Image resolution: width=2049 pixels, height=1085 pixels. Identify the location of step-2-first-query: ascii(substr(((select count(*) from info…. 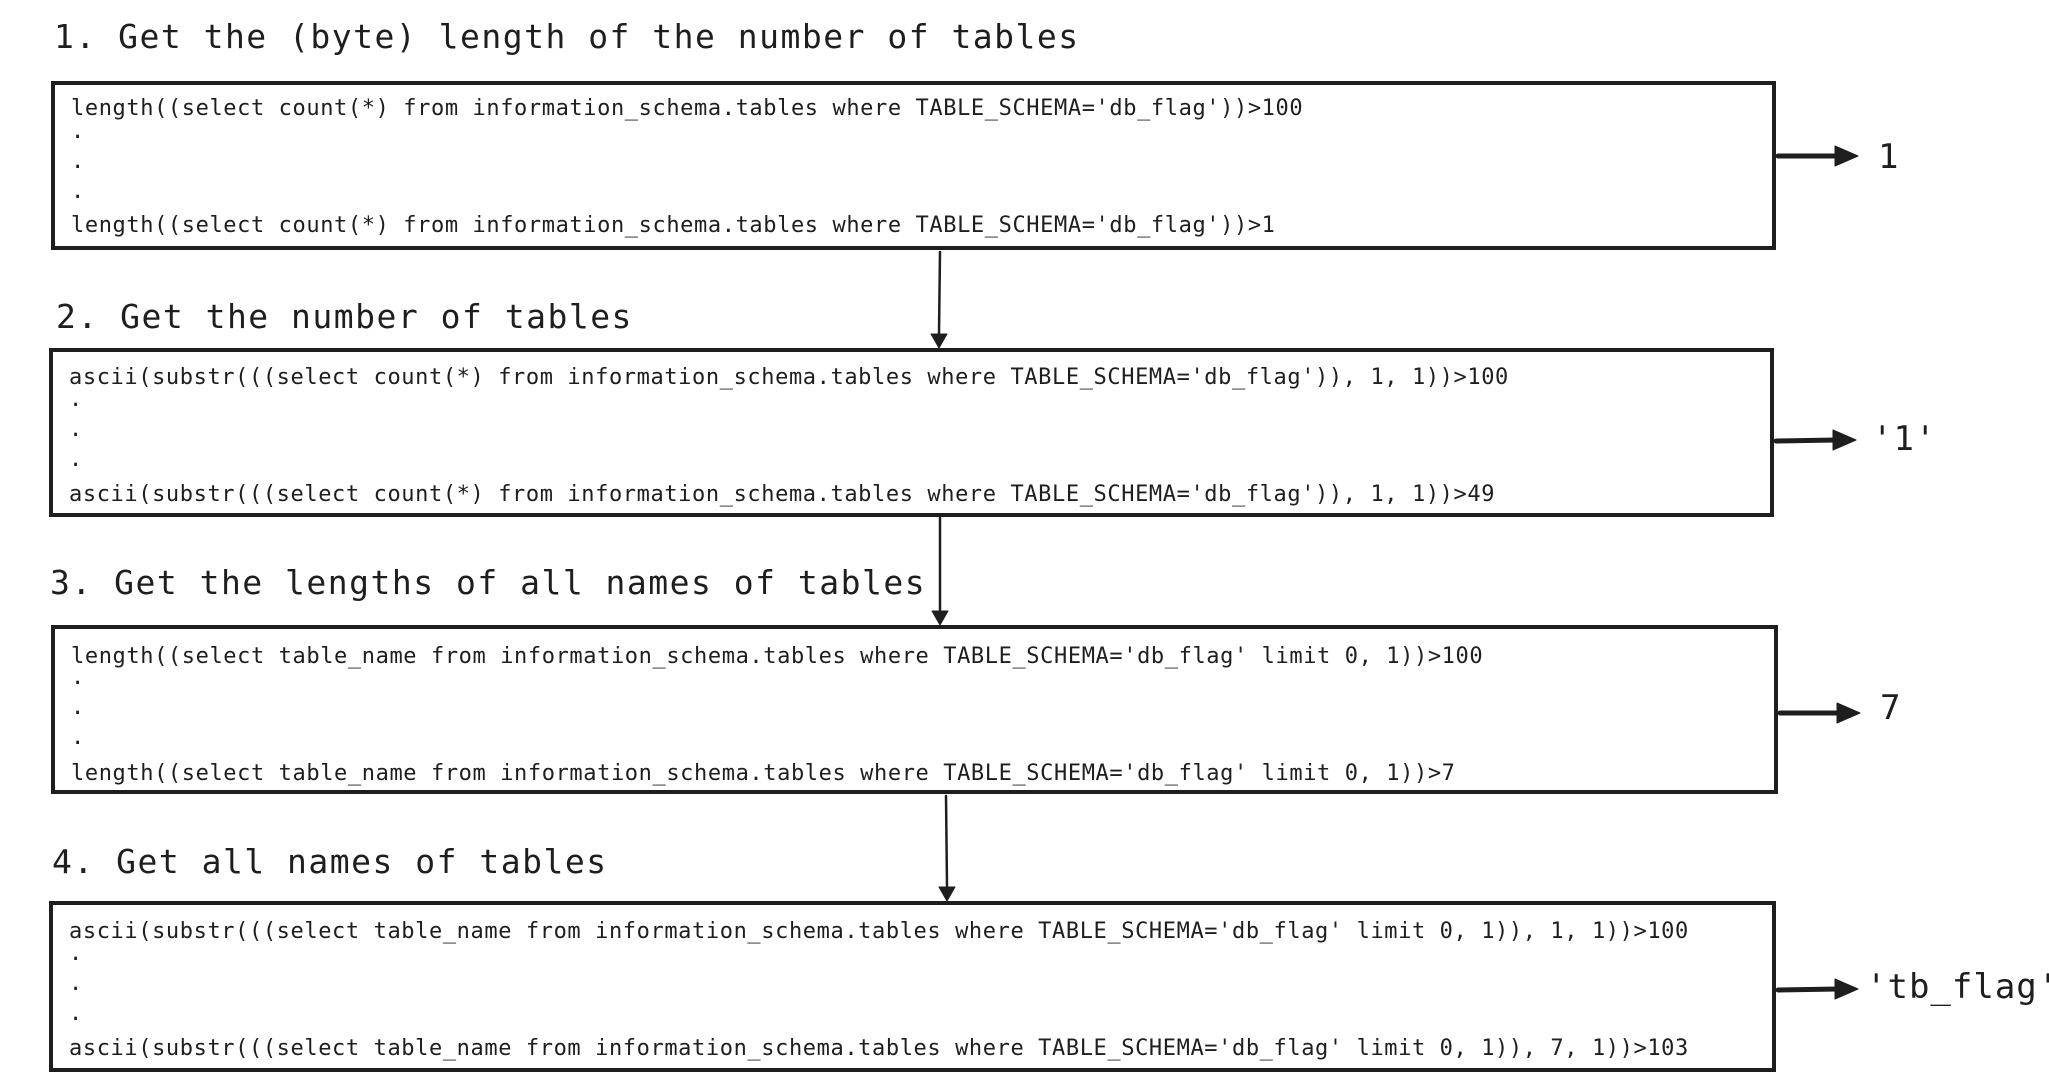
(789, 377).